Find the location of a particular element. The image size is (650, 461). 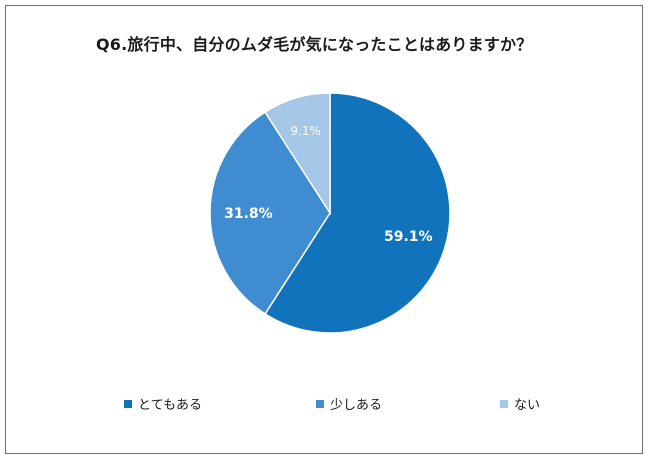

data-label-2: 9.1% is located at coordinates (305, 131).